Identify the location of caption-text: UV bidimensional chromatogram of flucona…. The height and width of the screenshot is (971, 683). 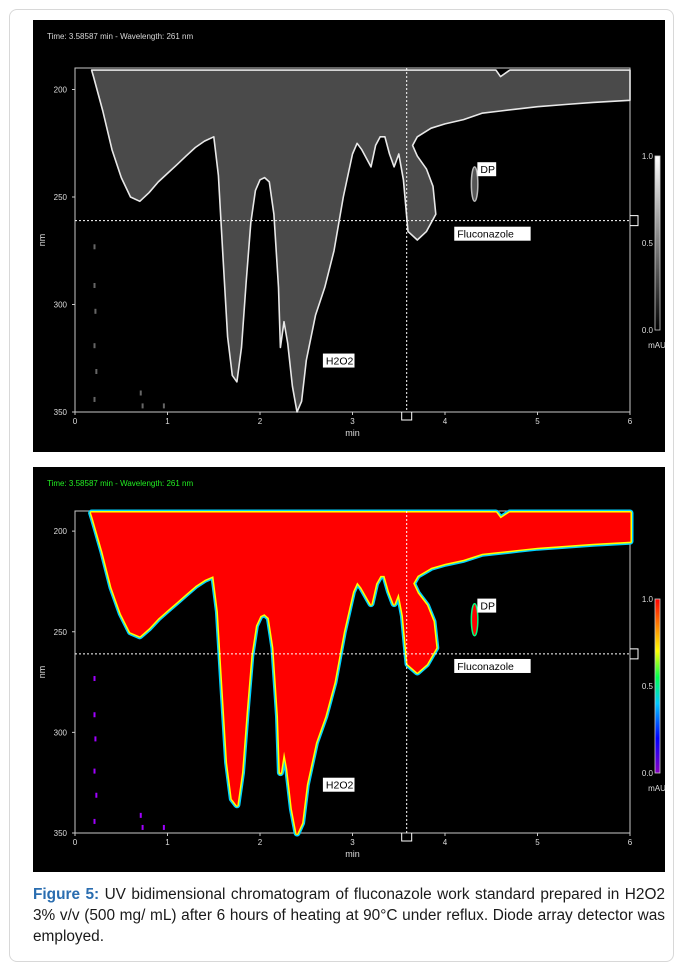
(349, 915).